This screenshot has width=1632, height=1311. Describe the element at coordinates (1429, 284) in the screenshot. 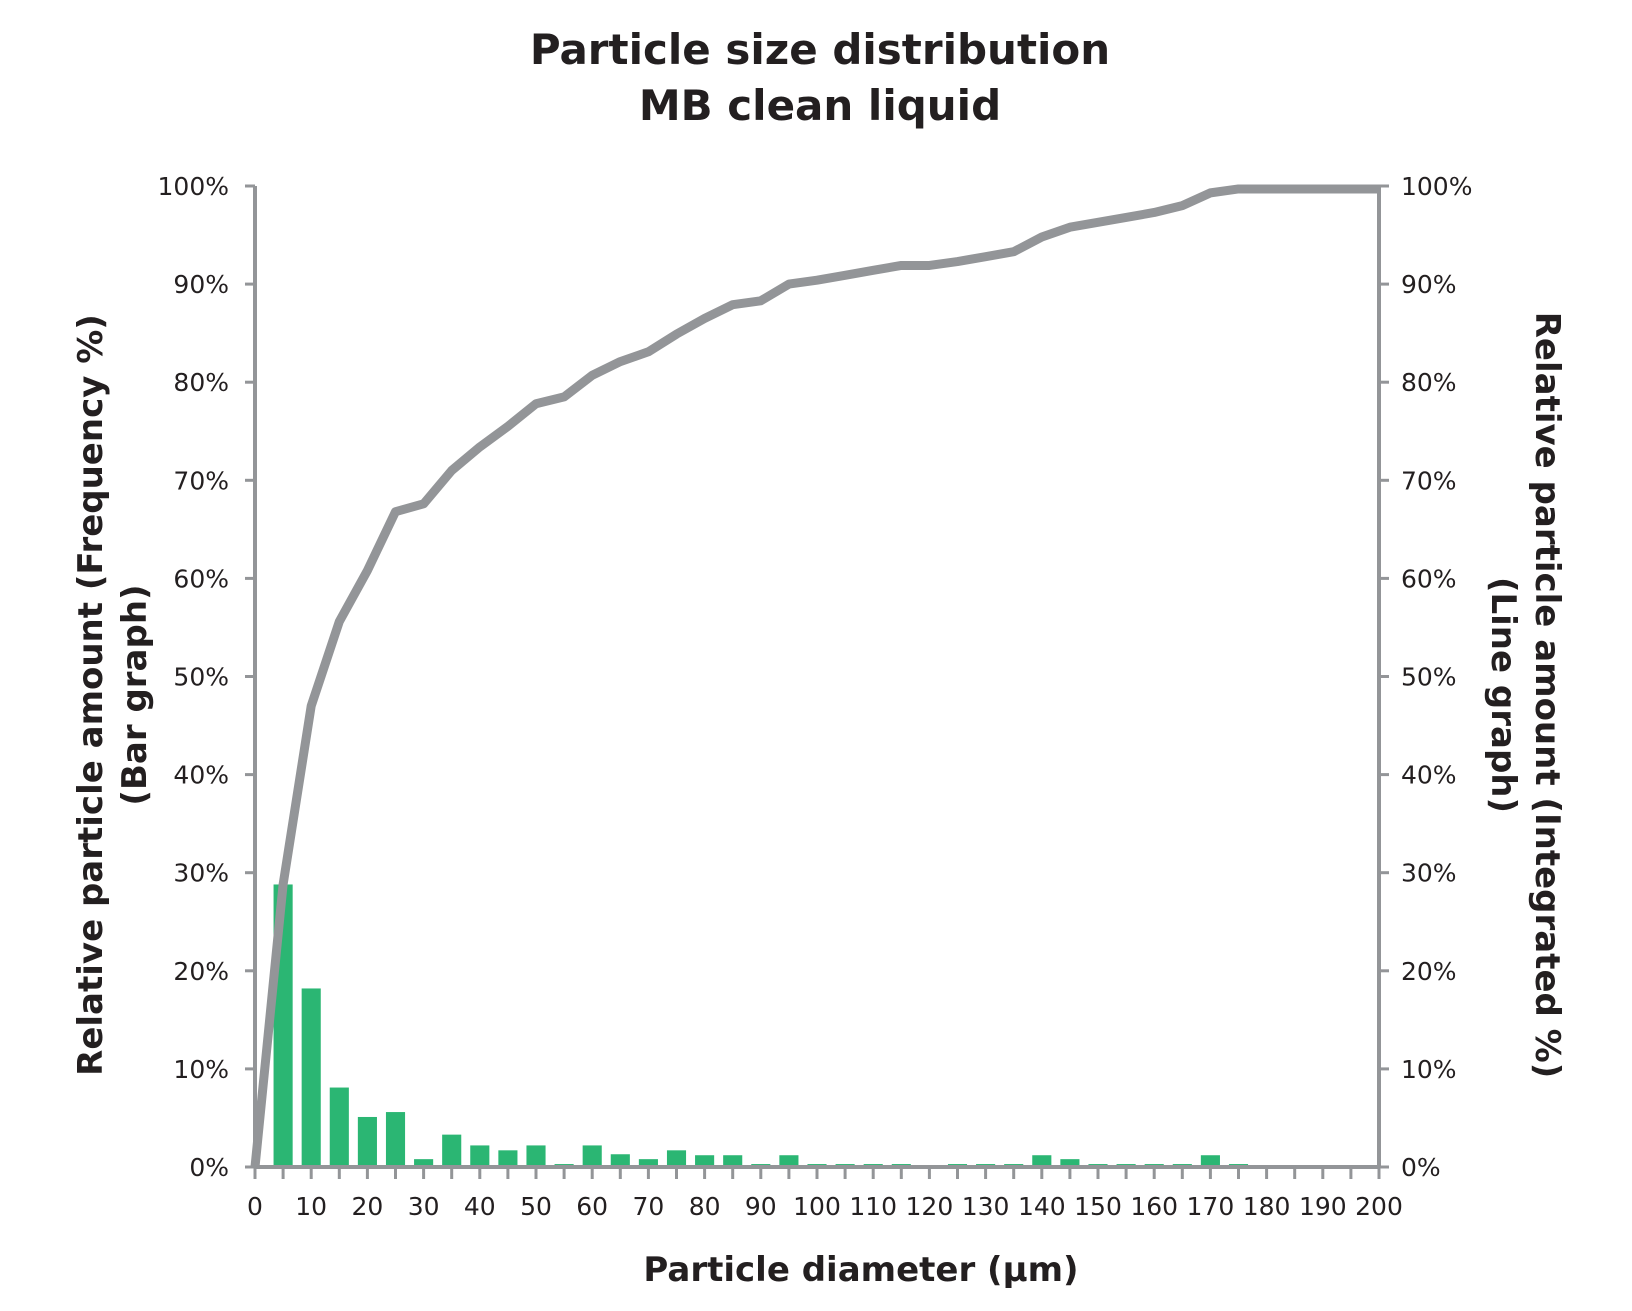

I see `right-y-tick-label: 90%` at that location.